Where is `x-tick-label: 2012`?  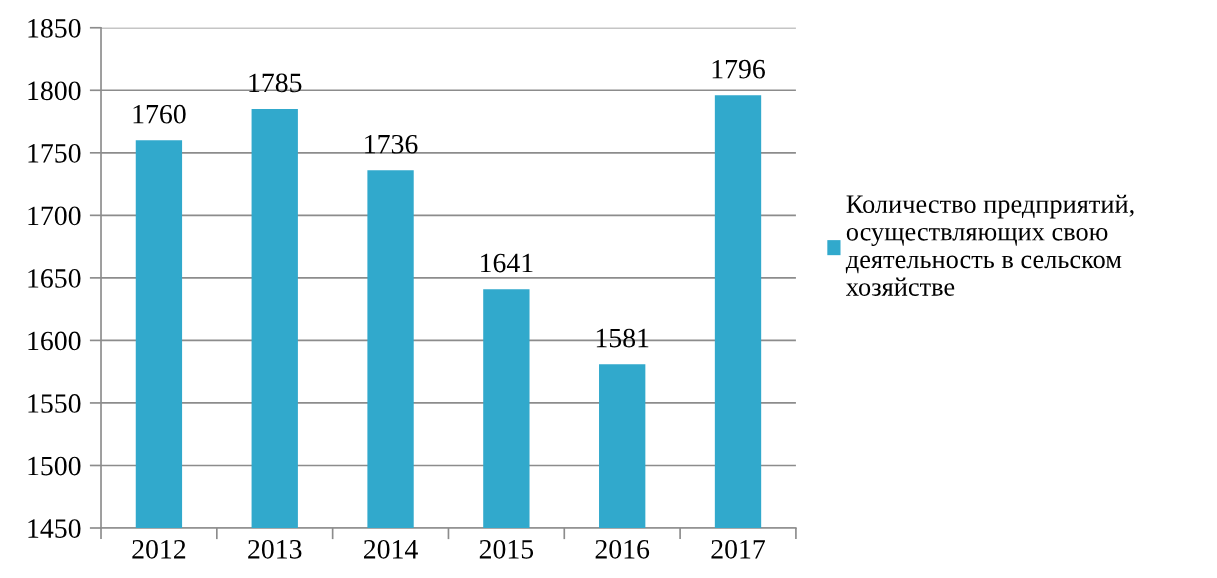
x-tick-label: 2012 is located at coordinates (159, 549).